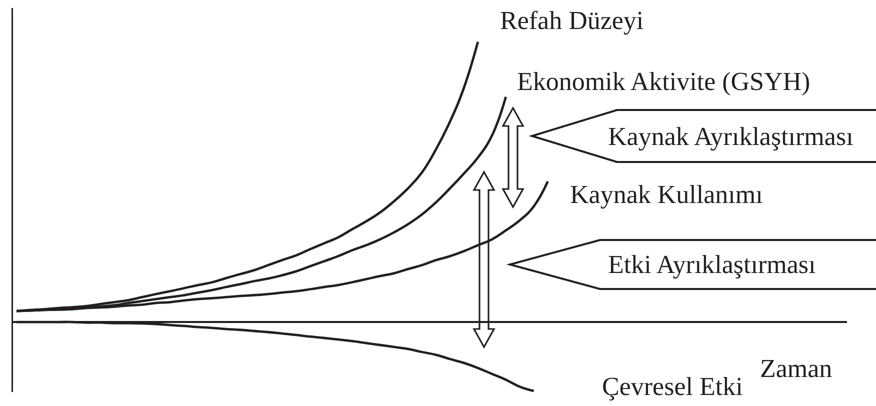  Describe the element at coordinates (666, 194) in the screenshot. I see `series-label: Kaynak Kullanımı` at that location.